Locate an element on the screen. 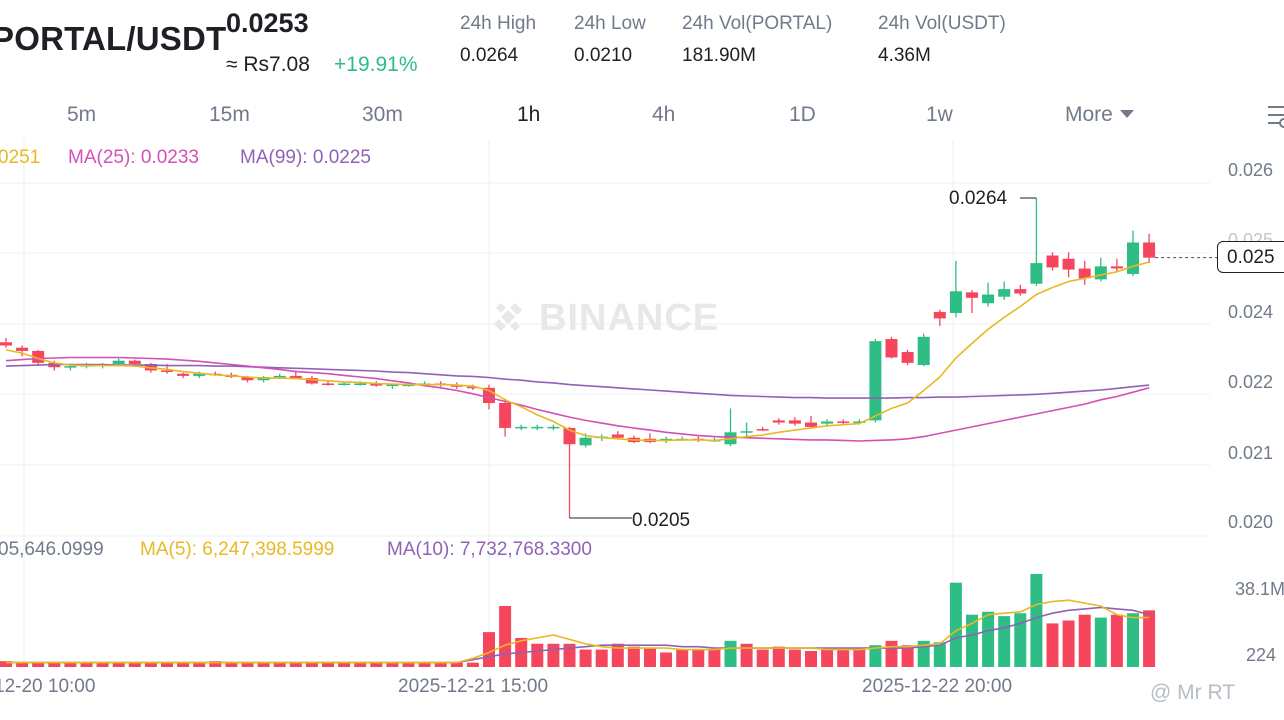 The height and width of the screenshot is (720, 1284). tab-15m: 15m is located at coordinates (229, 114).